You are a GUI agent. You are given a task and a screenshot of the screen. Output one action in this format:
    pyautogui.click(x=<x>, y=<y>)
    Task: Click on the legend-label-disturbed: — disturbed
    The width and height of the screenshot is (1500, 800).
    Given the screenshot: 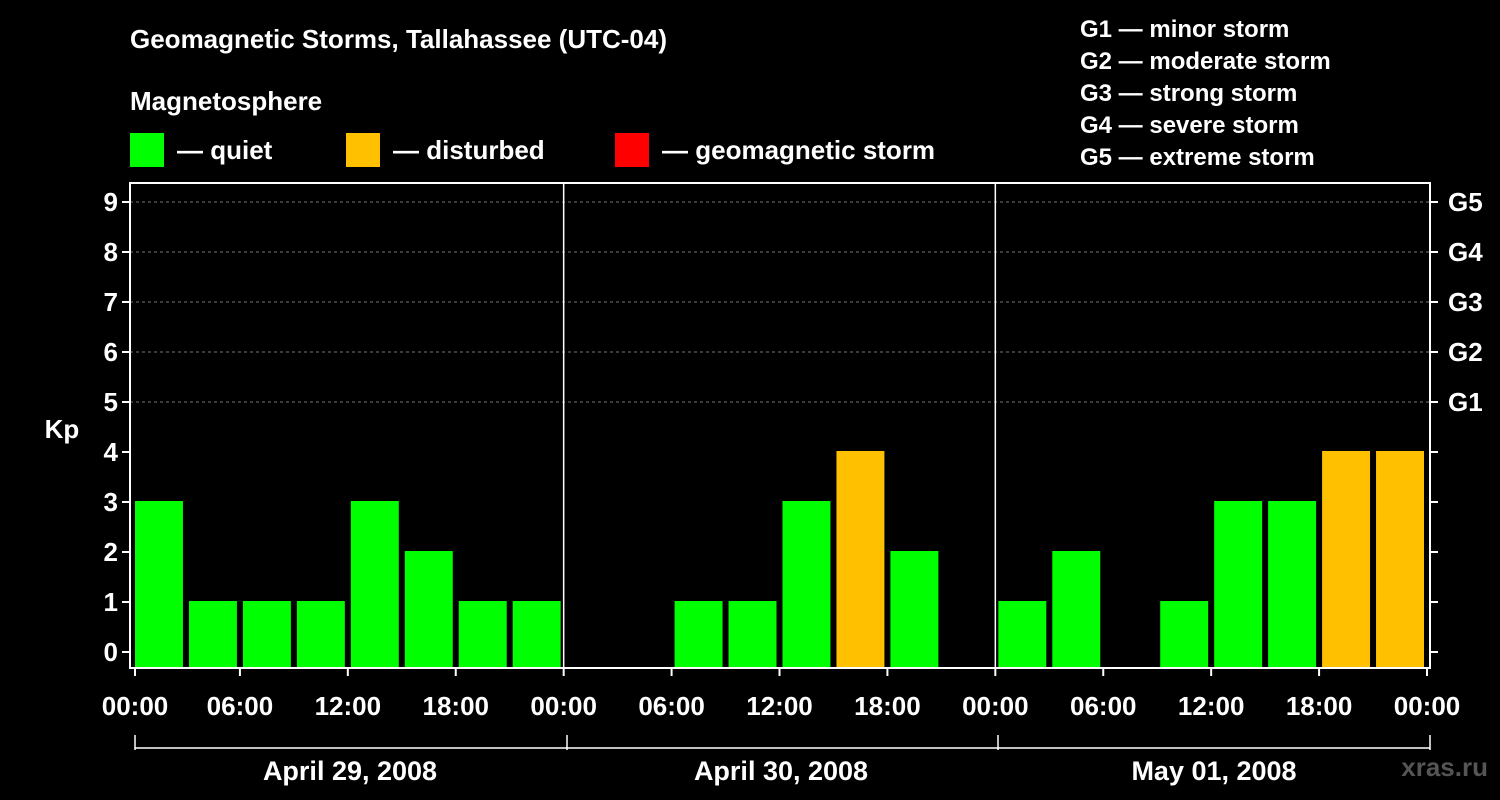 What is the action you would take?
    pyautogui.click(x=469, y=149)
    